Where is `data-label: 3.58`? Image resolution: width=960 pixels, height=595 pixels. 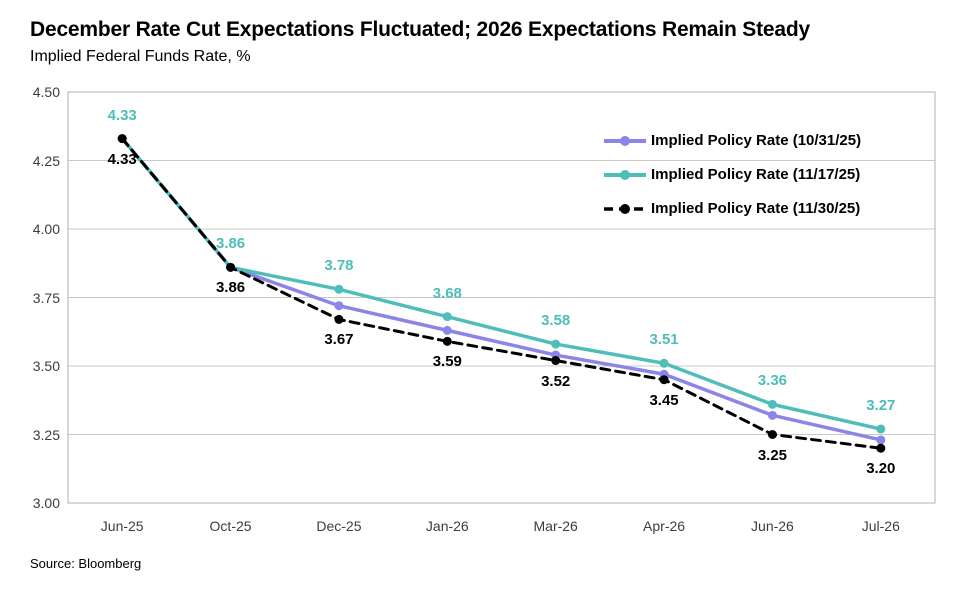 data-label: 3.58 is located at coordinates (556, 321).